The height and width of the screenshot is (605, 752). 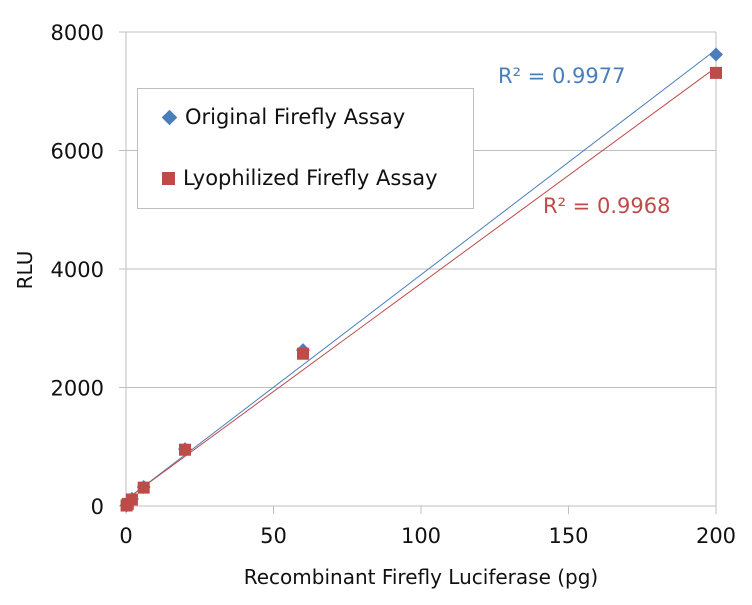 What do you see at coordinates (568, 536) in the screenshot?
I see `x-tick-label: 150` at bounding box center [568, 536].